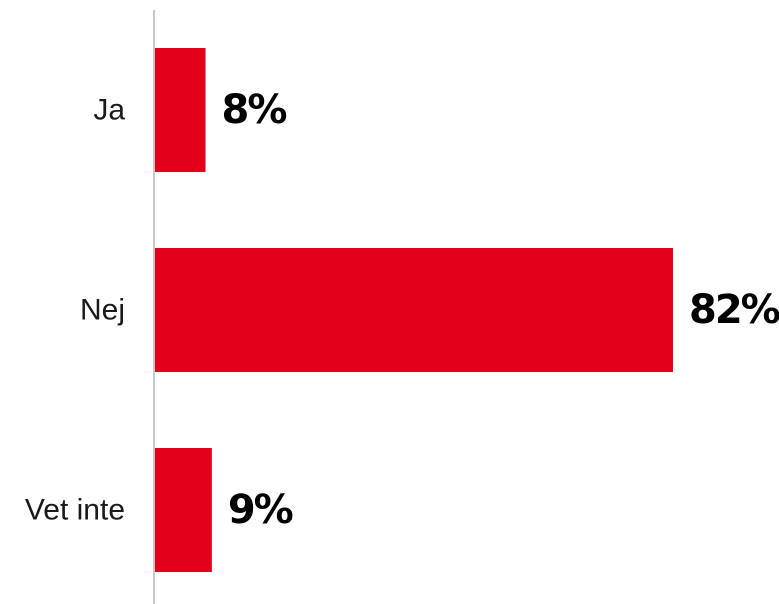  What do you see at coordinates (734, 310) in the screenshot?
I see `value-label: 82%` at bounding box center [734, 310].